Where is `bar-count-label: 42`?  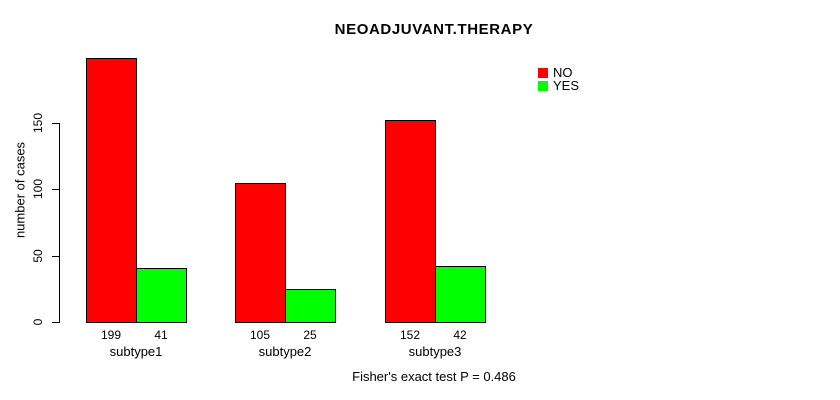
bar-count-label: 42 is located at coordinates (460, 335).